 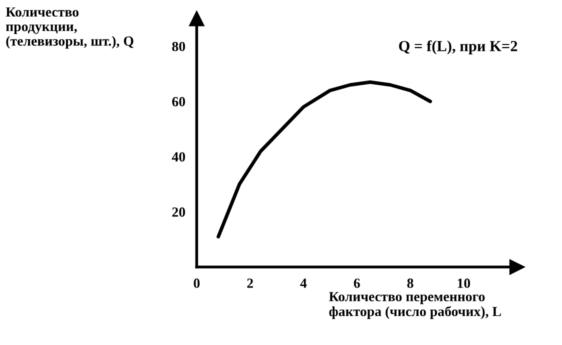 I want to click on x-tick-label: 0, so click(x=197, y=283).